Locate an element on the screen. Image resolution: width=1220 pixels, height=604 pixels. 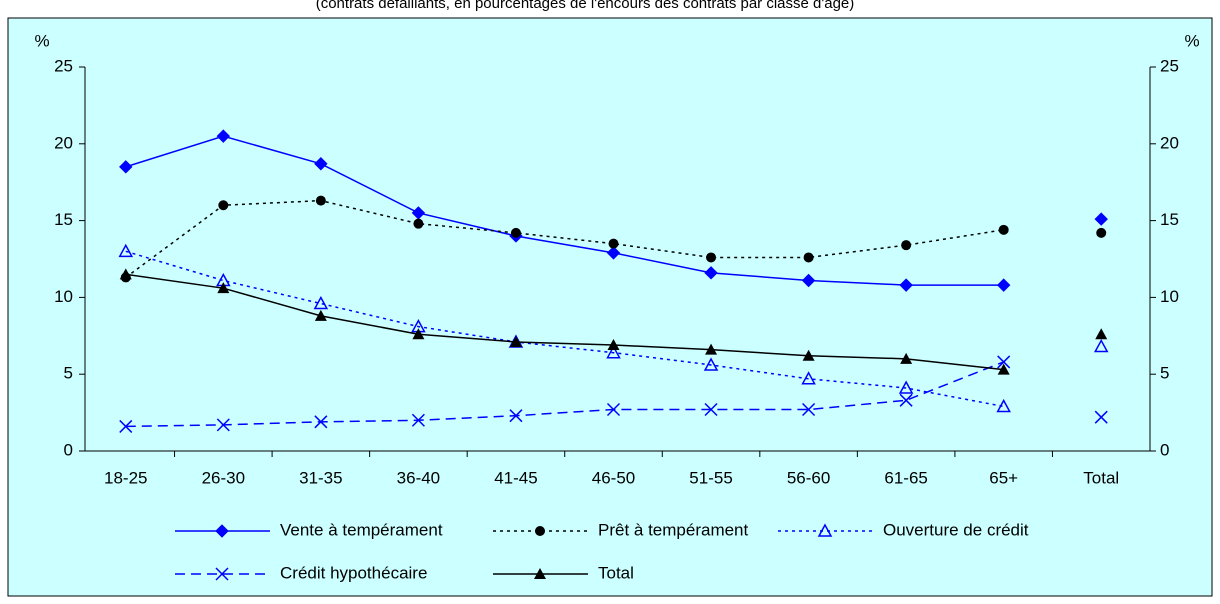
x-tick-label: 46-50 is located at coordinates (613, 477).